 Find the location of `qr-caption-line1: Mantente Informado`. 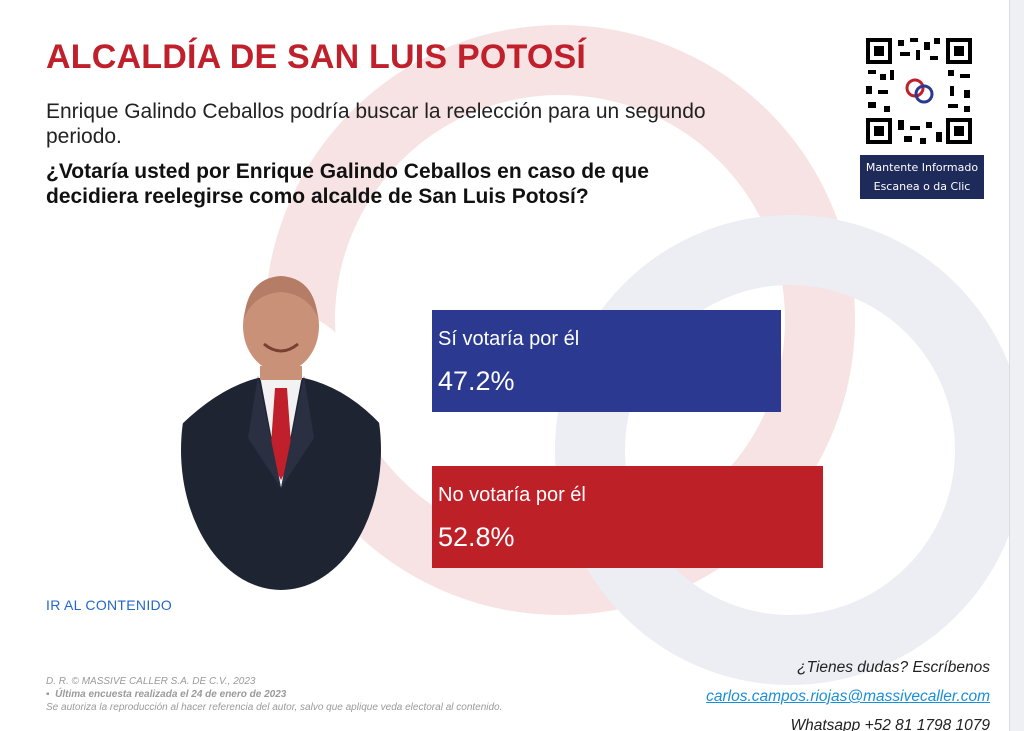

qr-caption-line1: Mantente Informado is located at coordinates (922, 167).